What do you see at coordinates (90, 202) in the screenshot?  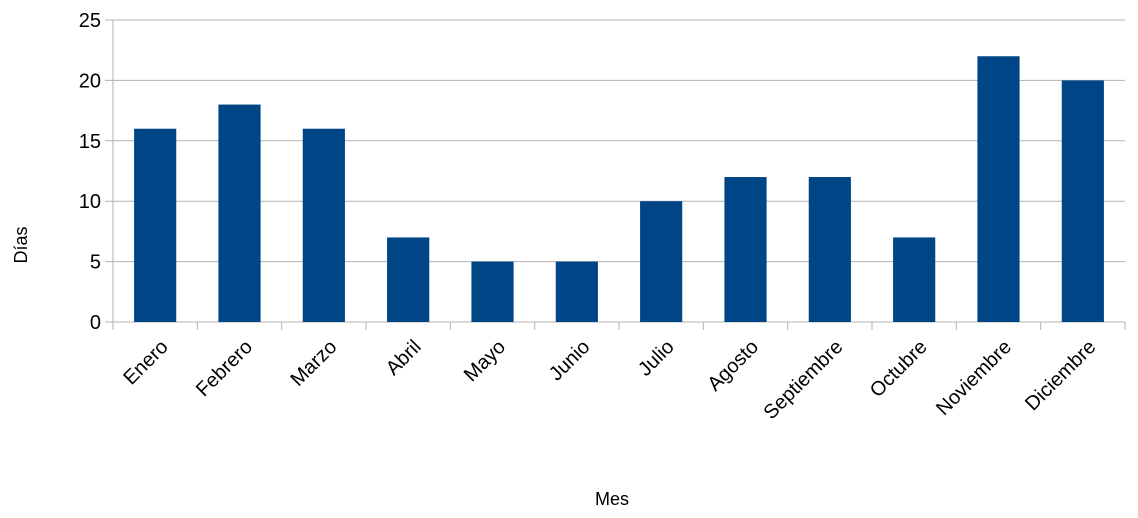 I see `y-tick-label: 10` at bounding box center [90, 202].